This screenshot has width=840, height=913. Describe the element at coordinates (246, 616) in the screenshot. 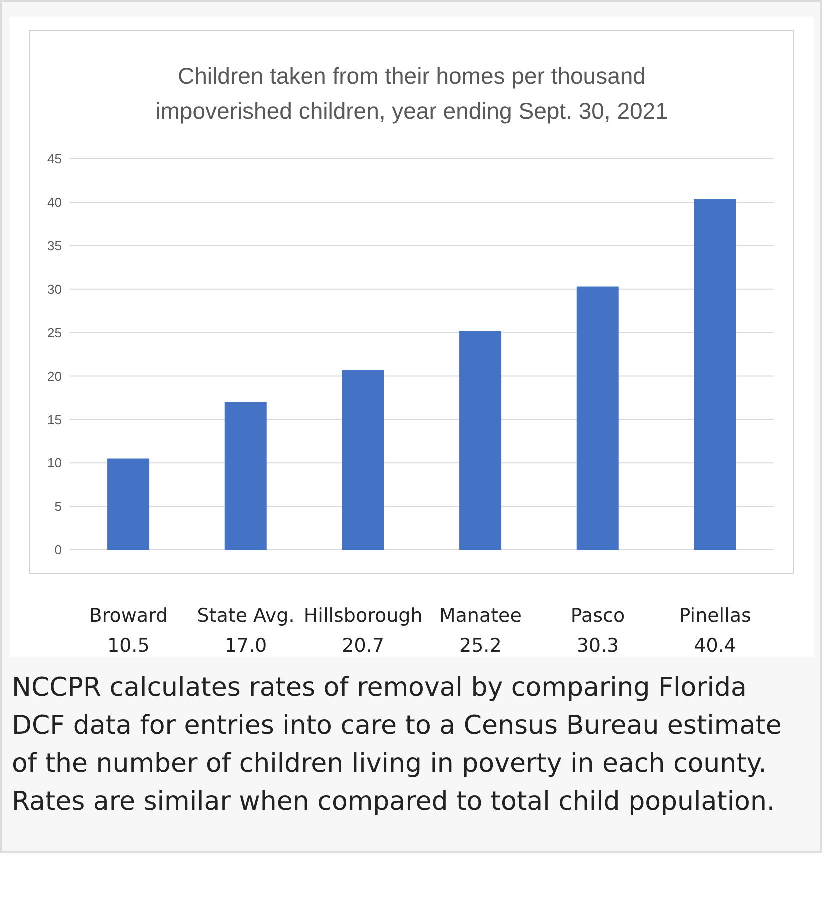

I see `x-tick-label: State Avg.` at that location.